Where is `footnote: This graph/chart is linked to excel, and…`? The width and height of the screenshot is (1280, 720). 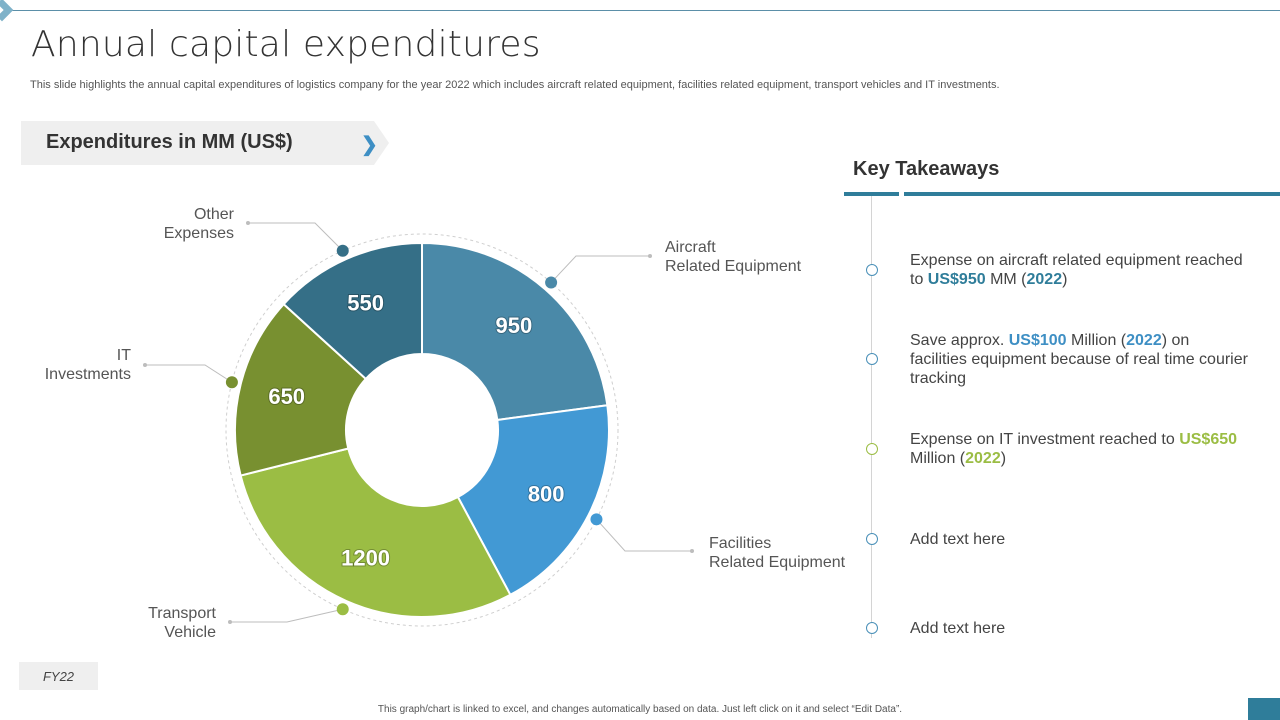 footnote: This graph/chart is linked to excel, and… is located at coordinates (640, 709).